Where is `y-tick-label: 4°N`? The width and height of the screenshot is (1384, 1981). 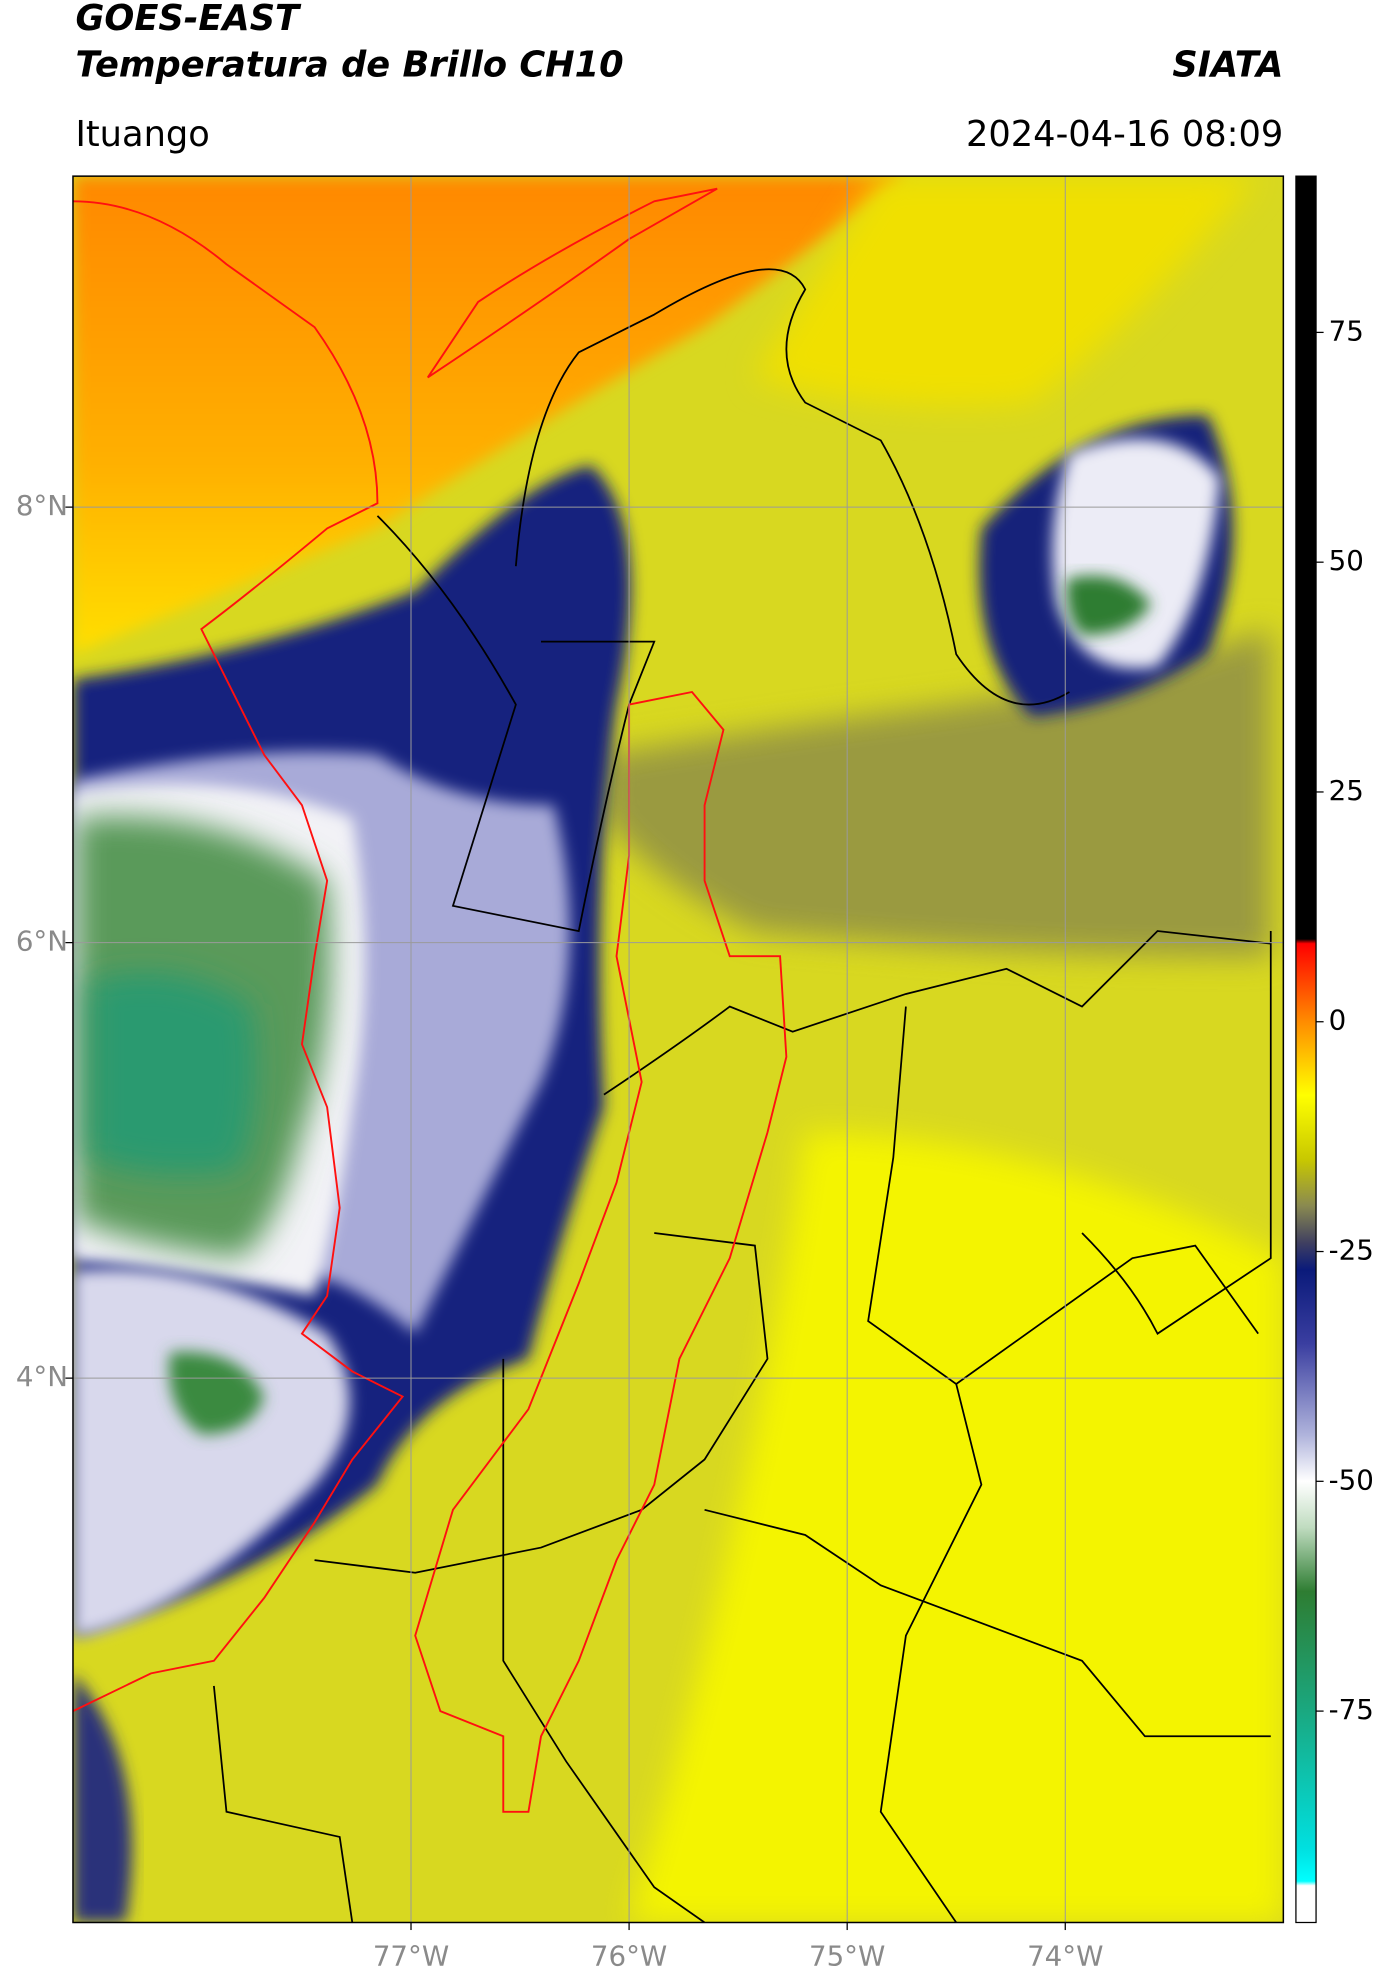 y-tick-label: 4°N is located at coordinates (42, 1376).